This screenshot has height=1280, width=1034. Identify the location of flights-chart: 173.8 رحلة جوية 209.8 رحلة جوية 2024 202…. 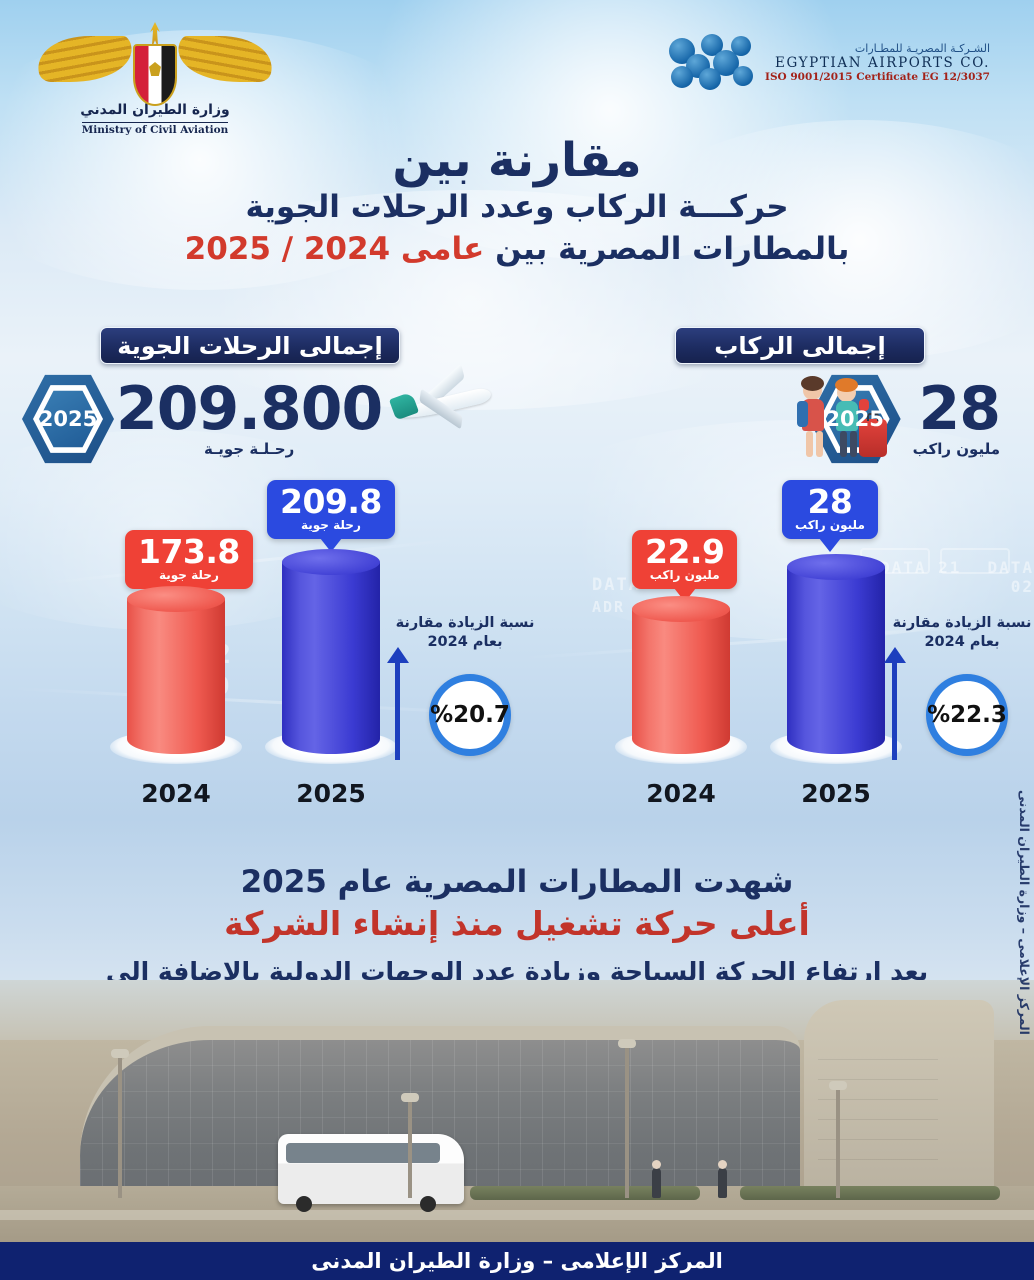
(335, 645).